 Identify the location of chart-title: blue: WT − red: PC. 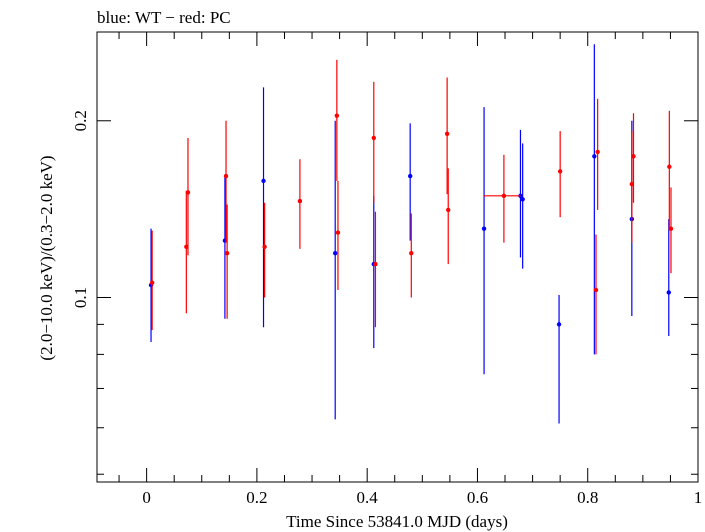
(164, 17).